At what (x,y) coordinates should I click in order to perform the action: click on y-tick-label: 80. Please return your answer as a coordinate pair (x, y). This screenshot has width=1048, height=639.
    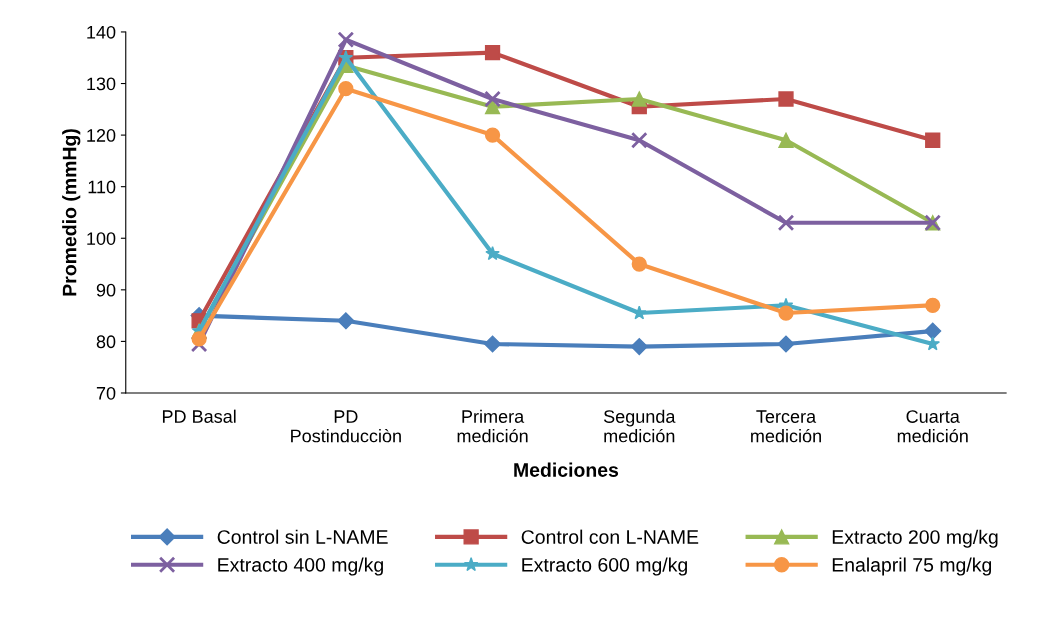
    Looking at the image, I should click on (106, 342).